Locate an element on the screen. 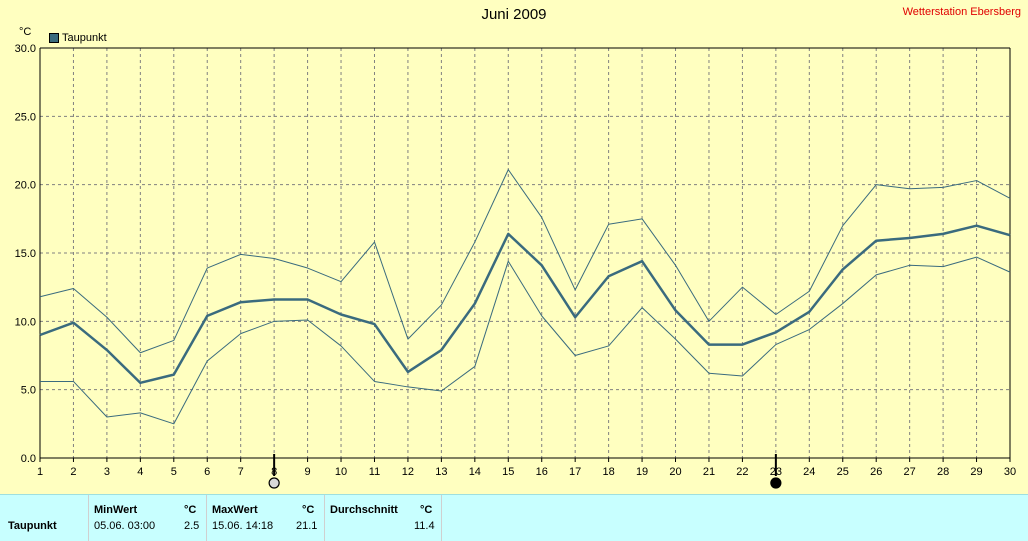 The image size is (1028, 541). x-tick-label: 22 is located at coordinates (742, 472).